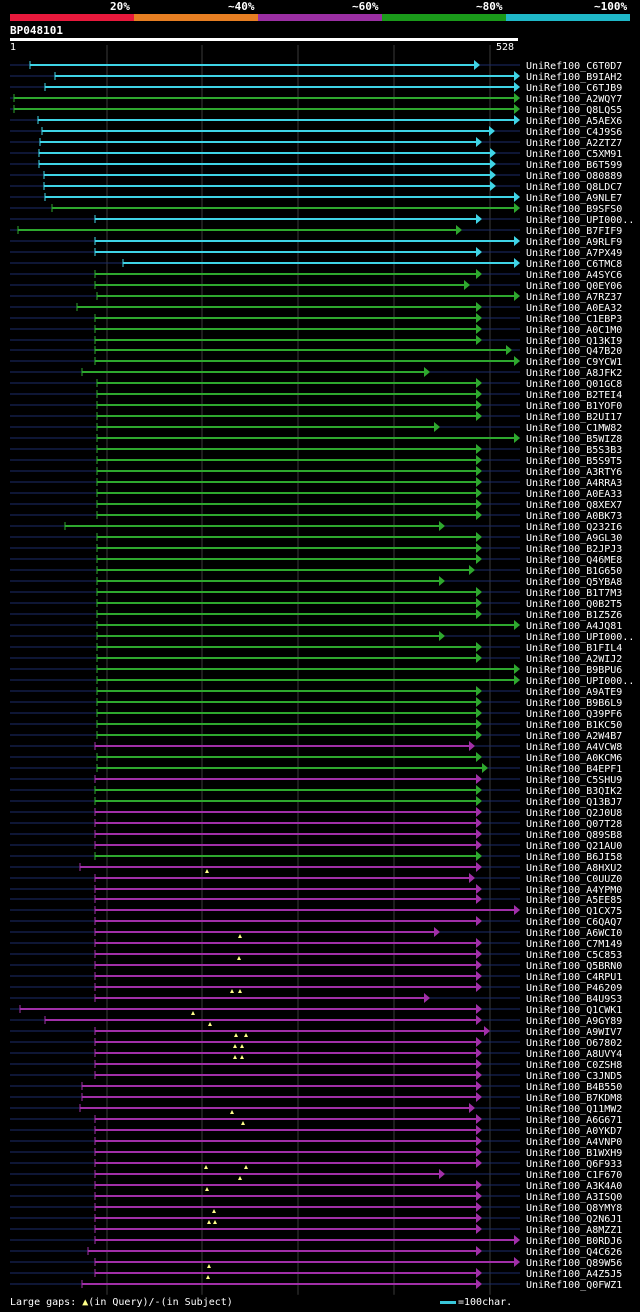 The width and height of the screenshot is (640, 1312). I want to click on hit-label: UniRef100_Q8YMY8, so click(574, 1208).